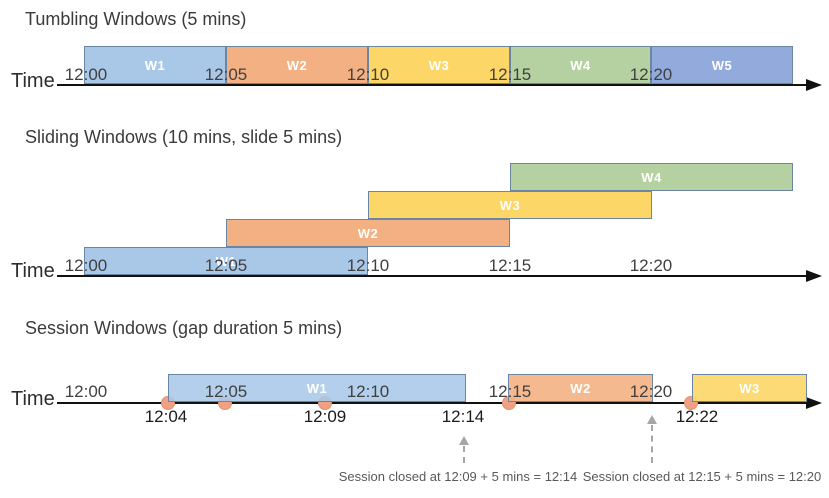 This screenshot has width=829, height=498. Describe the element at coordinates (184, 328) in the screenshot. I see `session-section-title: Session Windows (gap duration 5 mins)` at that location.